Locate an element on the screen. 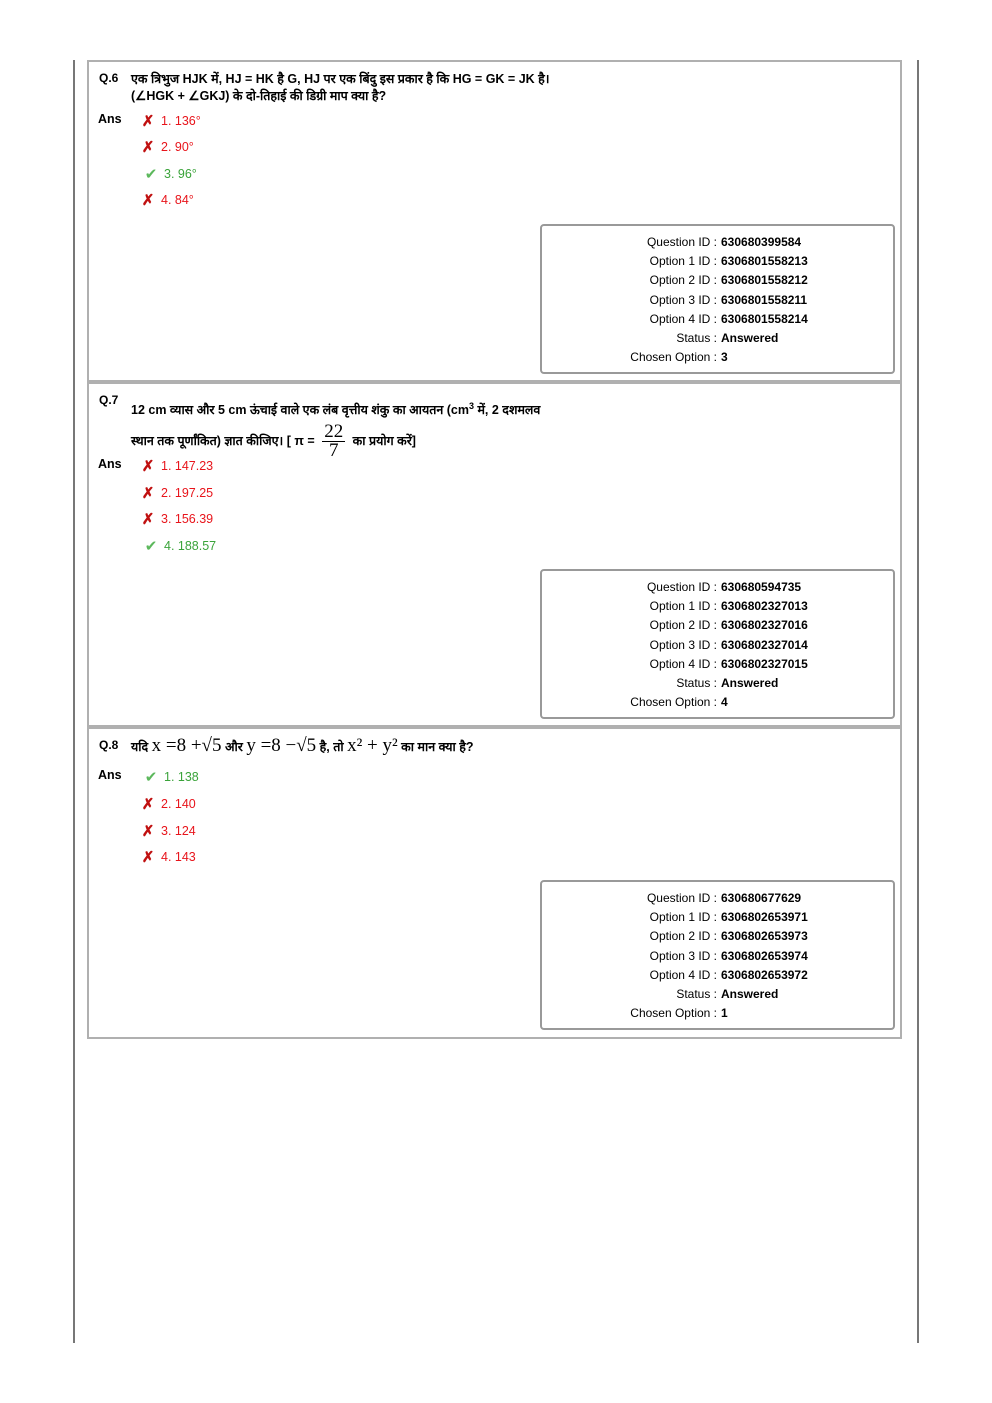 This screenshot has width=992, height=1403. page-right-border is located at coordinates (918, 701).